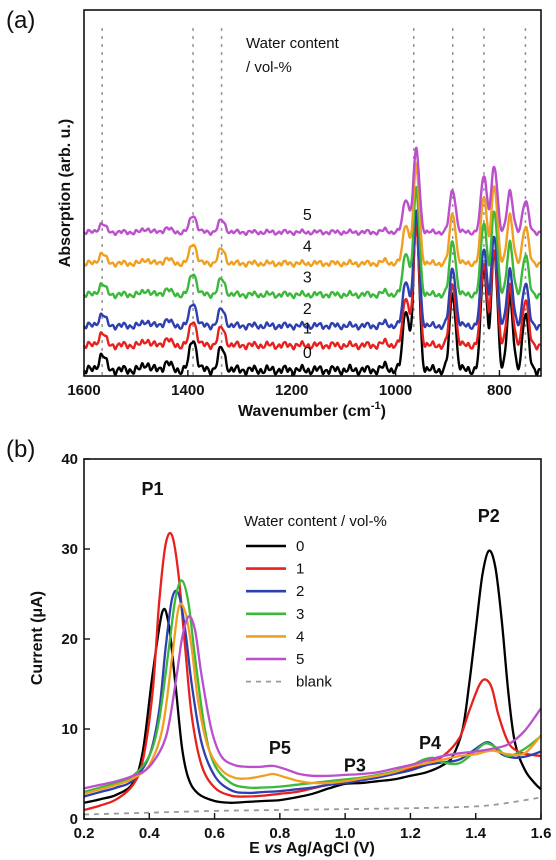  I want to click on legend-label-0: 0, so click(300, 546).